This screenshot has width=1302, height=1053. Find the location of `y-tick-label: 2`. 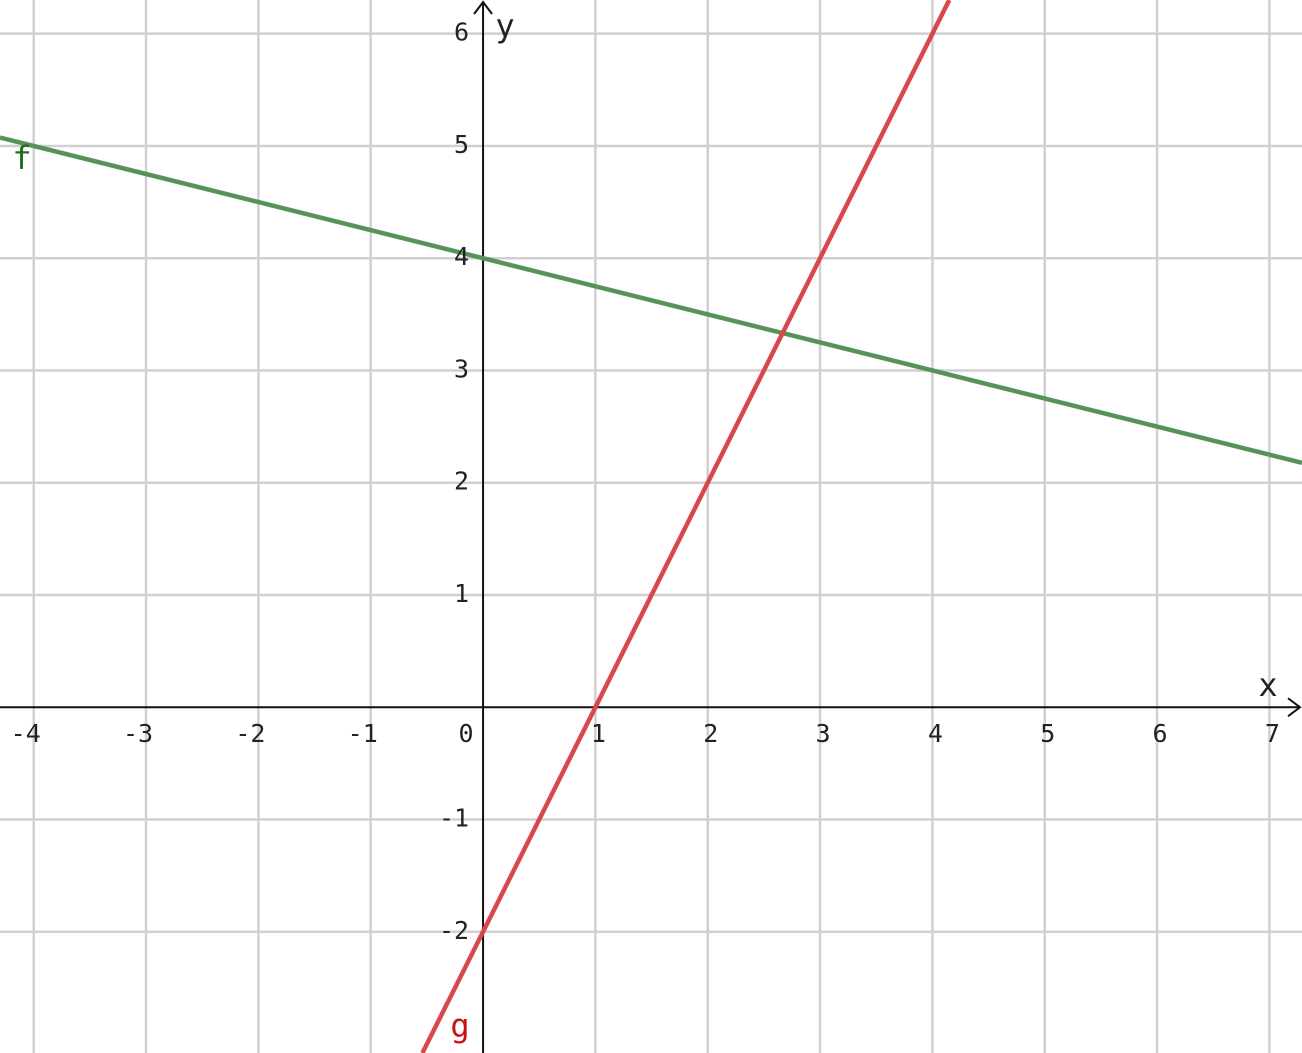

y-tick-label: 2 is located at coordinates (461, 481).